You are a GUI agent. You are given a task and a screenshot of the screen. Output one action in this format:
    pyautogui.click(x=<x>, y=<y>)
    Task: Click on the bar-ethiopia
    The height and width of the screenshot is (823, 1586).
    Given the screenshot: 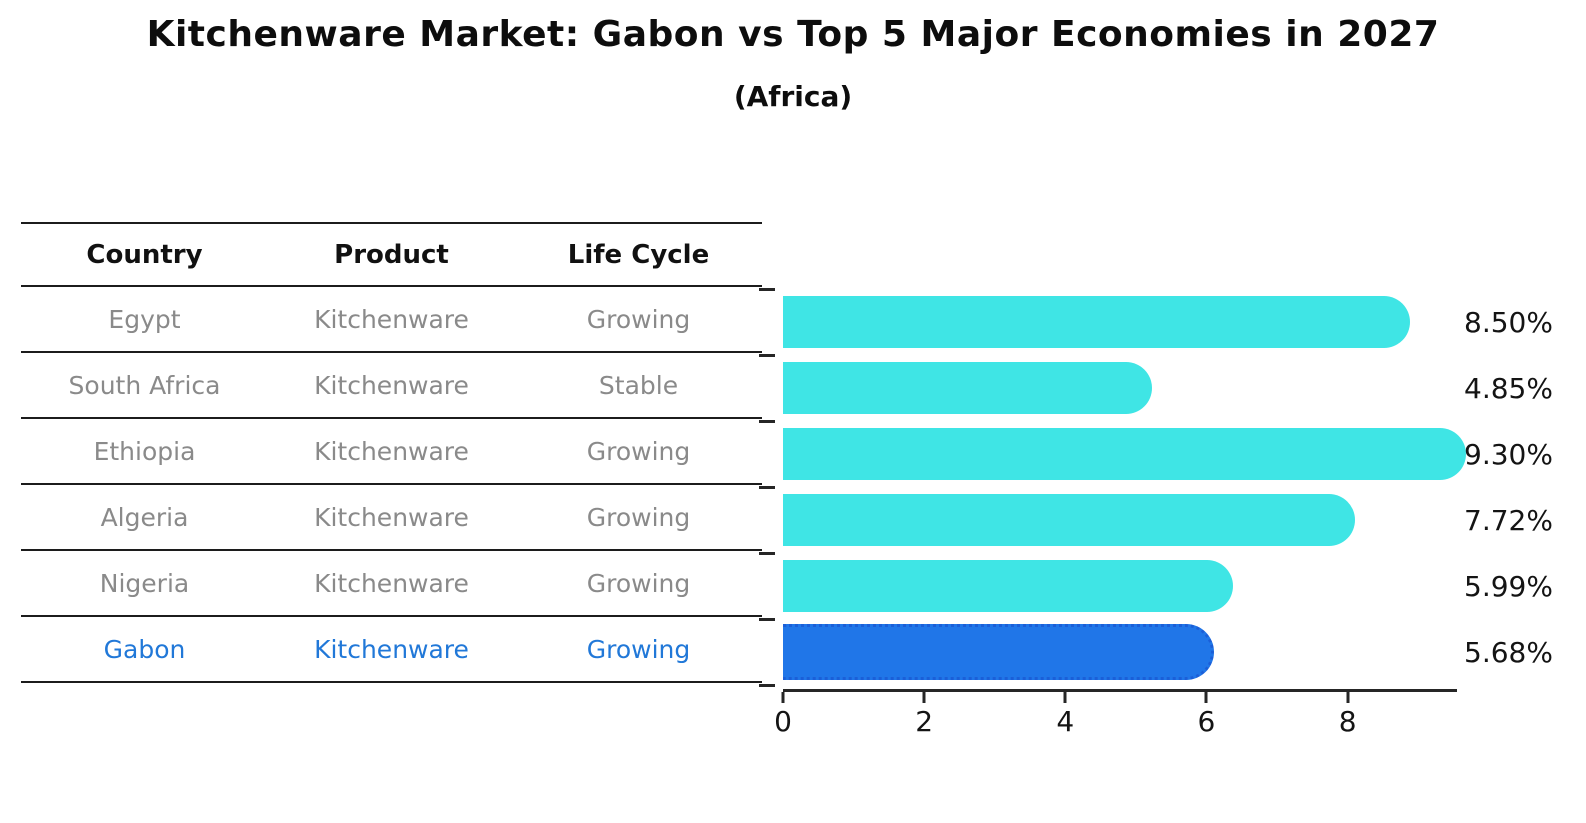 What is the action you would take?
    pyautogui.click(x=1125, y=454)
    